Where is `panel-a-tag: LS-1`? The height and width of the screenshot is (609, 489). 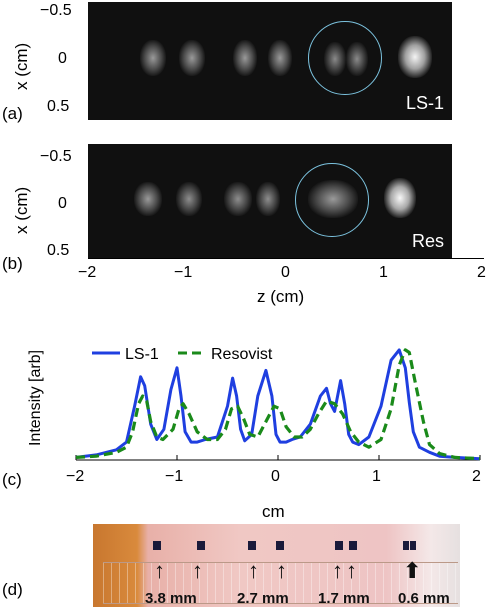
panel-a-tag: LS-1 is located at coordinates (424, 103).